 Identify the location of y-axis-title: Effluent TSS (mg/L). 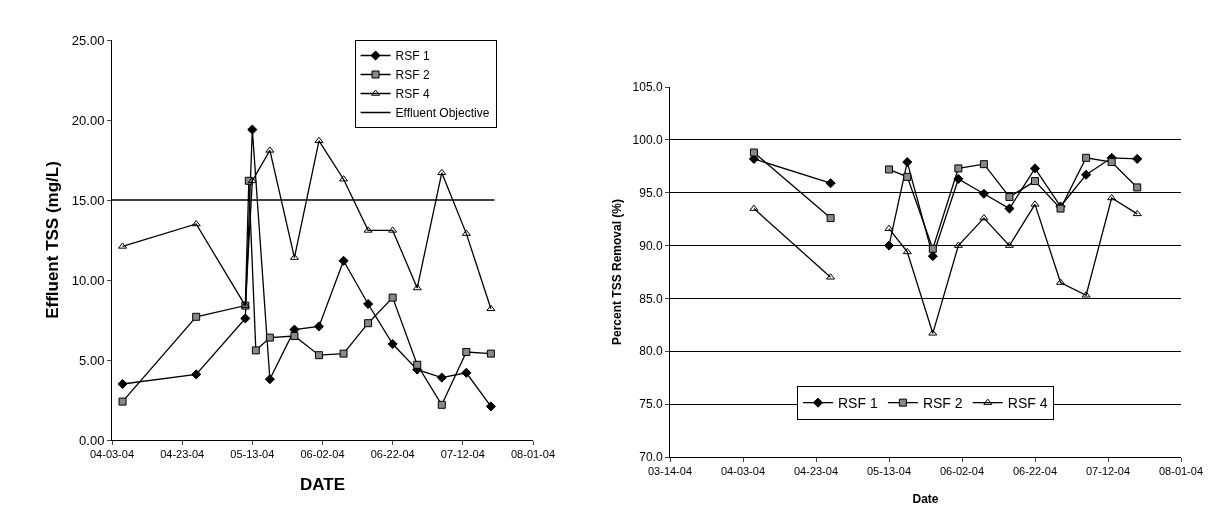
(53, 240).